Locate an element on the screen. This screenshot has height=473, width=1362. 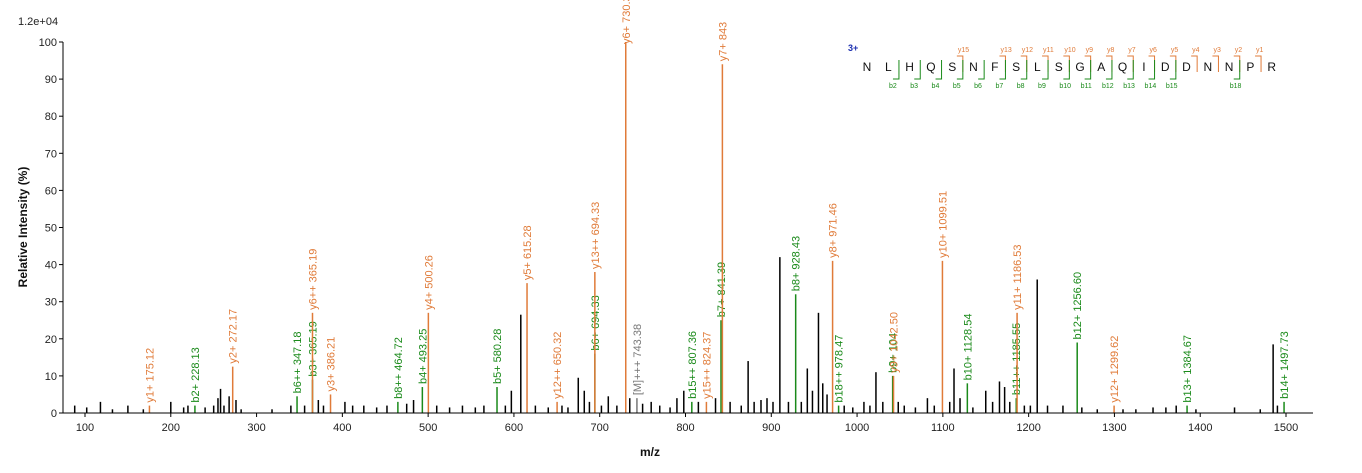
y-ion-label: y8 is located at coordinates (1111, 50).